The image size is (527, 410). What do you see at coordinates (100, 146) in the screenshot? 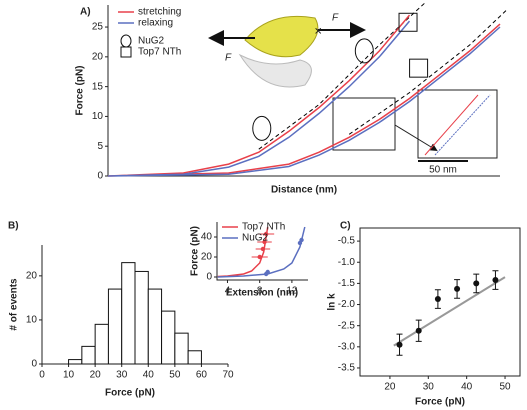
I see `y-tick-label: 5` at bounding box center [100, 146].